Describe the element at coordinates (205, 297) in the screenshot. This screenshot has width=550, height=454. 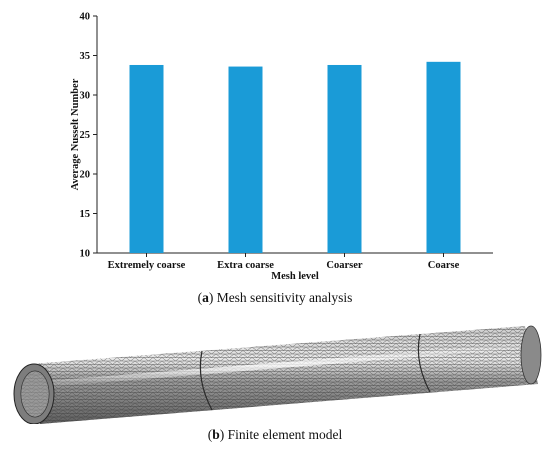
I see `caption-a-letter: a` at that location.